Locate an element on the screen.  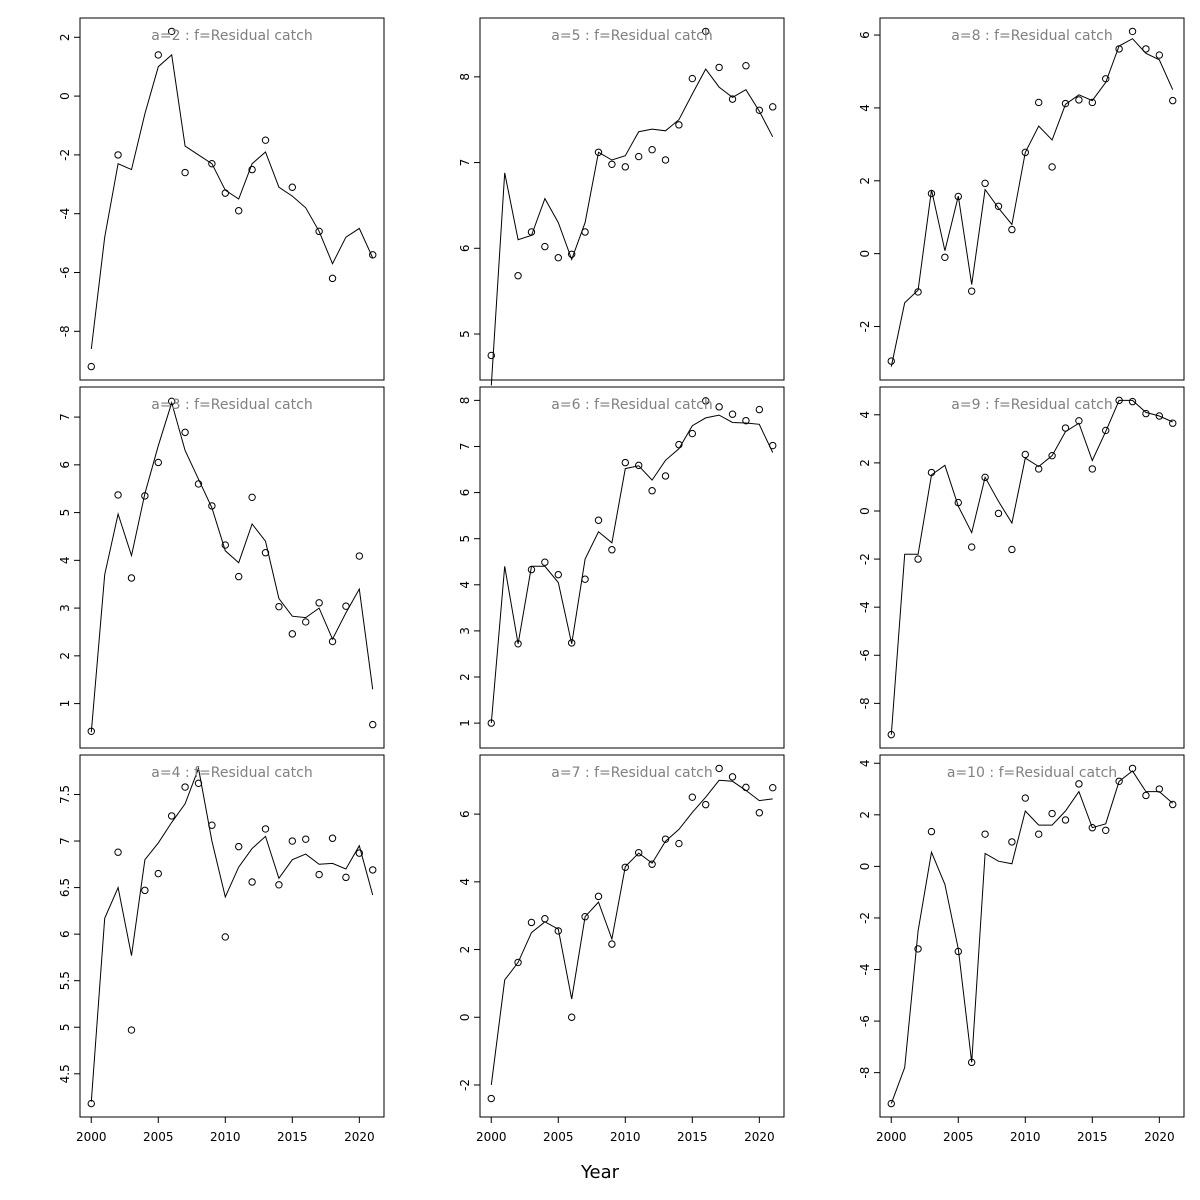
y-tick-label: 7.5 is located at coordinates (65, 794).